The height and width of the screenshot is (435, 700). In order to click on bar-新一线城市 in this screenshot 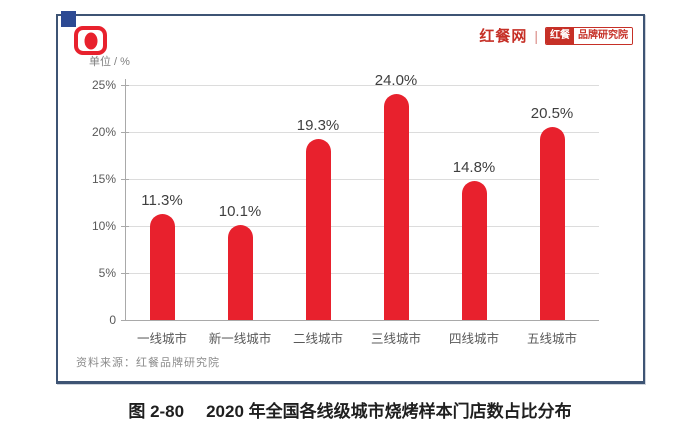, I will do `click(240, 272)`.